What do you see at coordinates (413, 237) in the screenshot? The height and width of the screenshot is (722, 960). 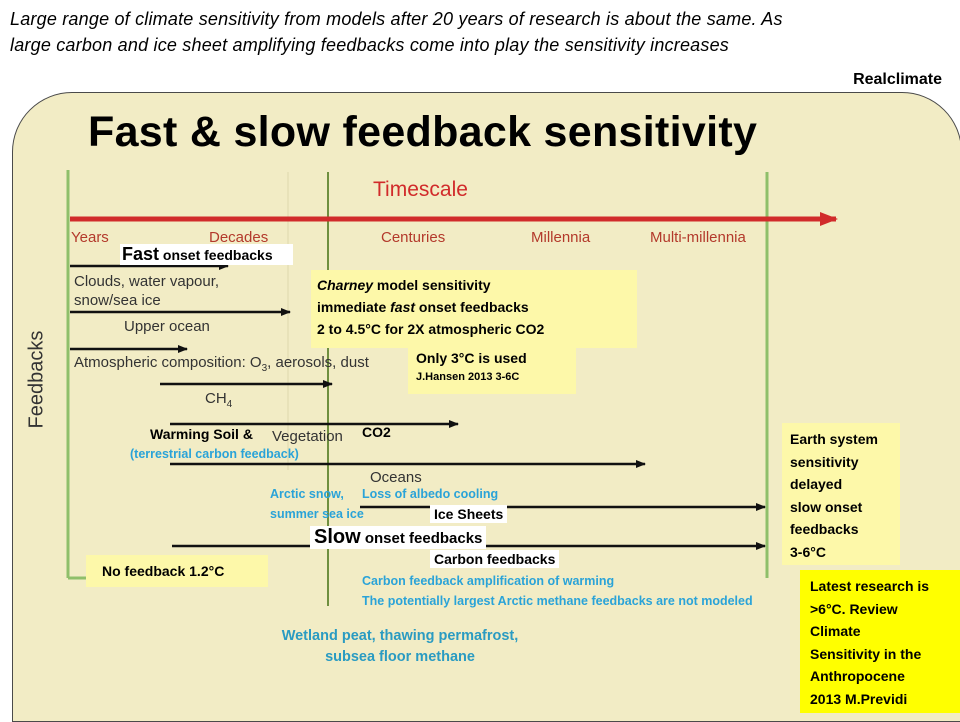 I see `tick-centuries: Centuries` at bounding box center [413, 237].